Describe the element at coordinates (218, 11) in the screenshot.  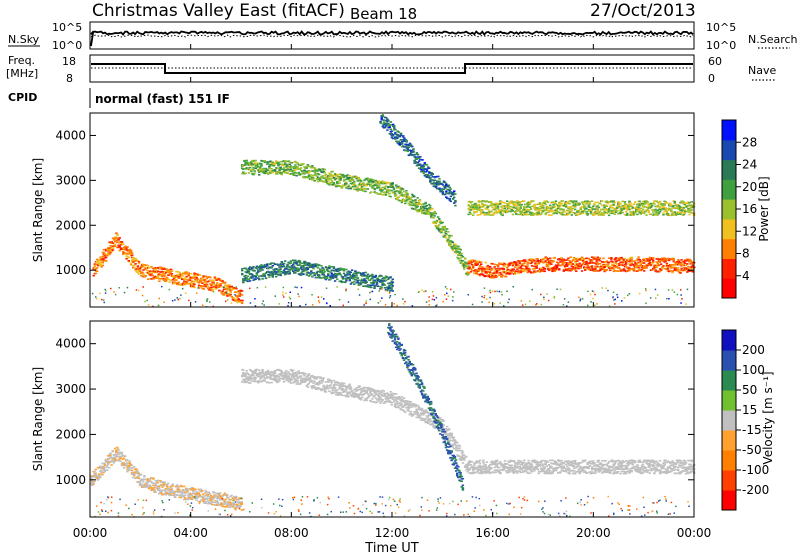
I see `station-title: Christmas Valley East (fitACF)` at that location.